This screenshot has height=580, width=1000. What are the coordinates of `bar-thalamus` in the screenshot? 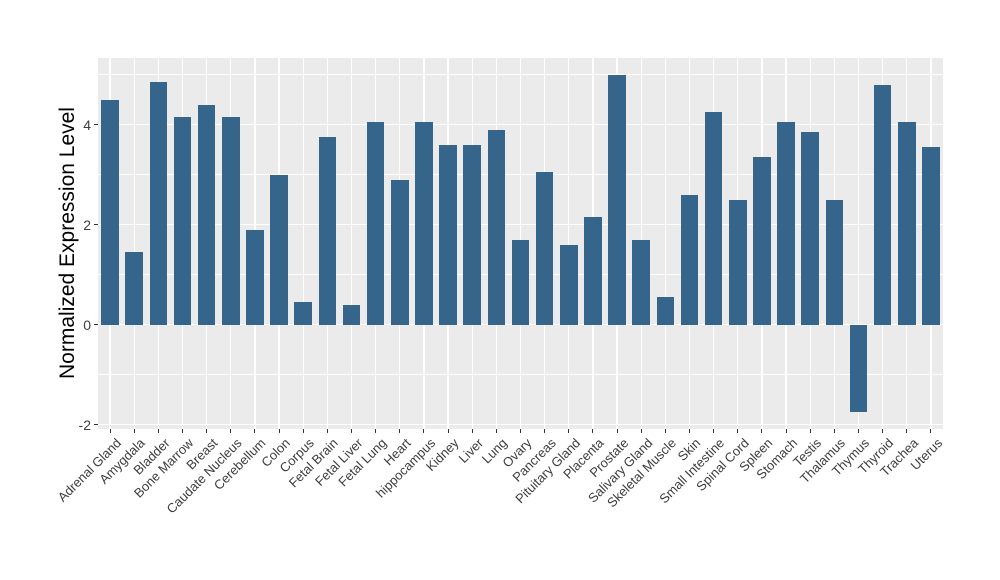 It's located at (834, 262).